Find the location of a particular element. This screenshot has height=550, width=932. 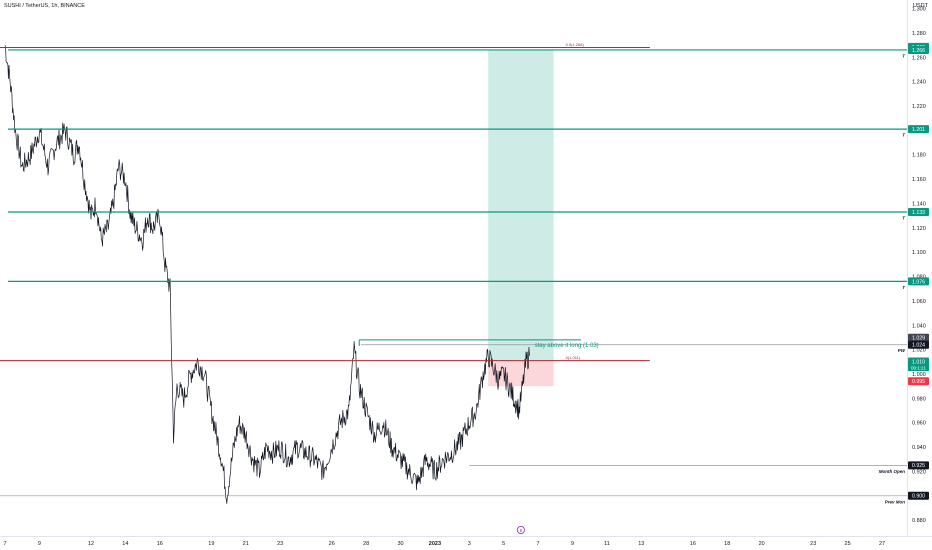

x-tick-6: 21 is located at coordinates (246, 544).